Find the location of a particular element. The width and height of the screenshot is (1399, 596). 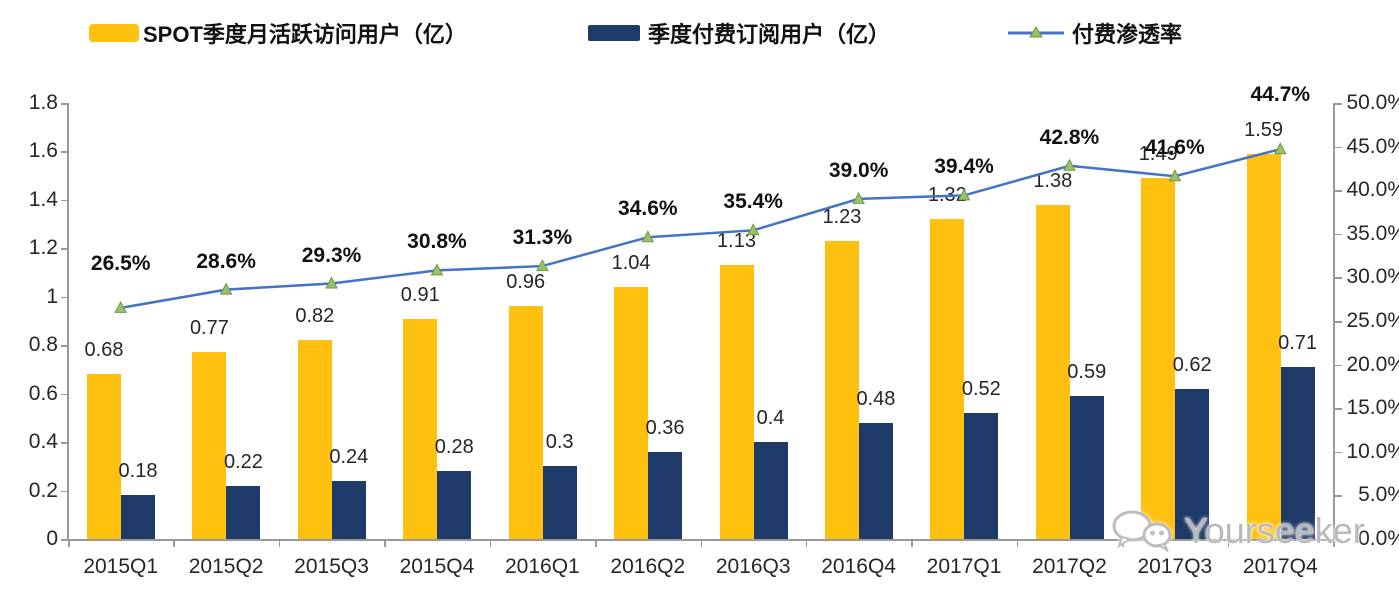

subscriber-bar-value-label: 0.36 is located at coordinates (665, 427).